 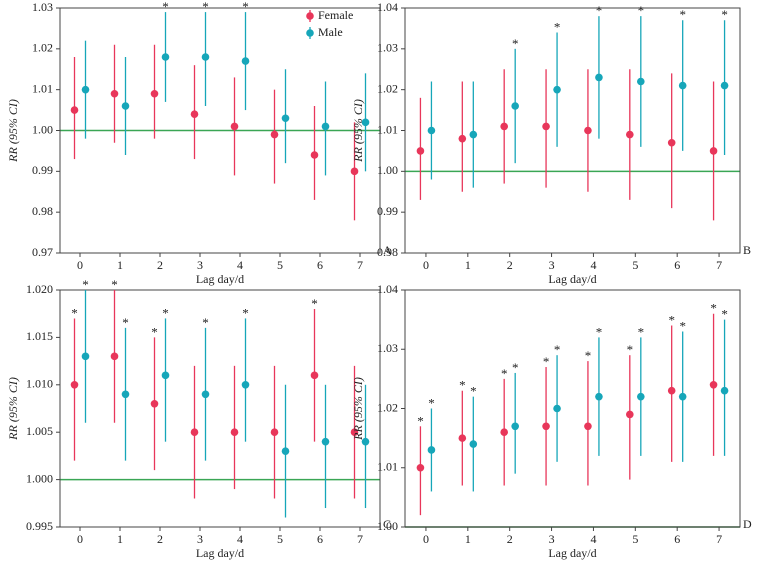 What do you see at coordinates (387, 524) in the screenshot?
I see `panel-label: C` at bounding box center [387, 524].